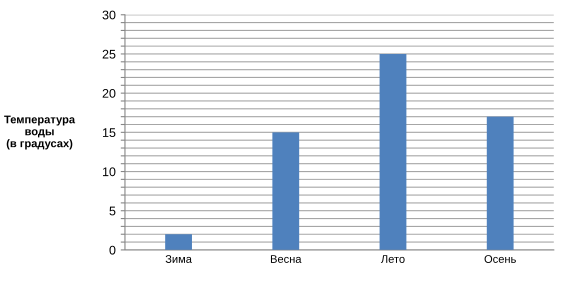  Describe the element at coordinates (109, 93) in the screenshot. I see `y-tick-label: 20` at that location.